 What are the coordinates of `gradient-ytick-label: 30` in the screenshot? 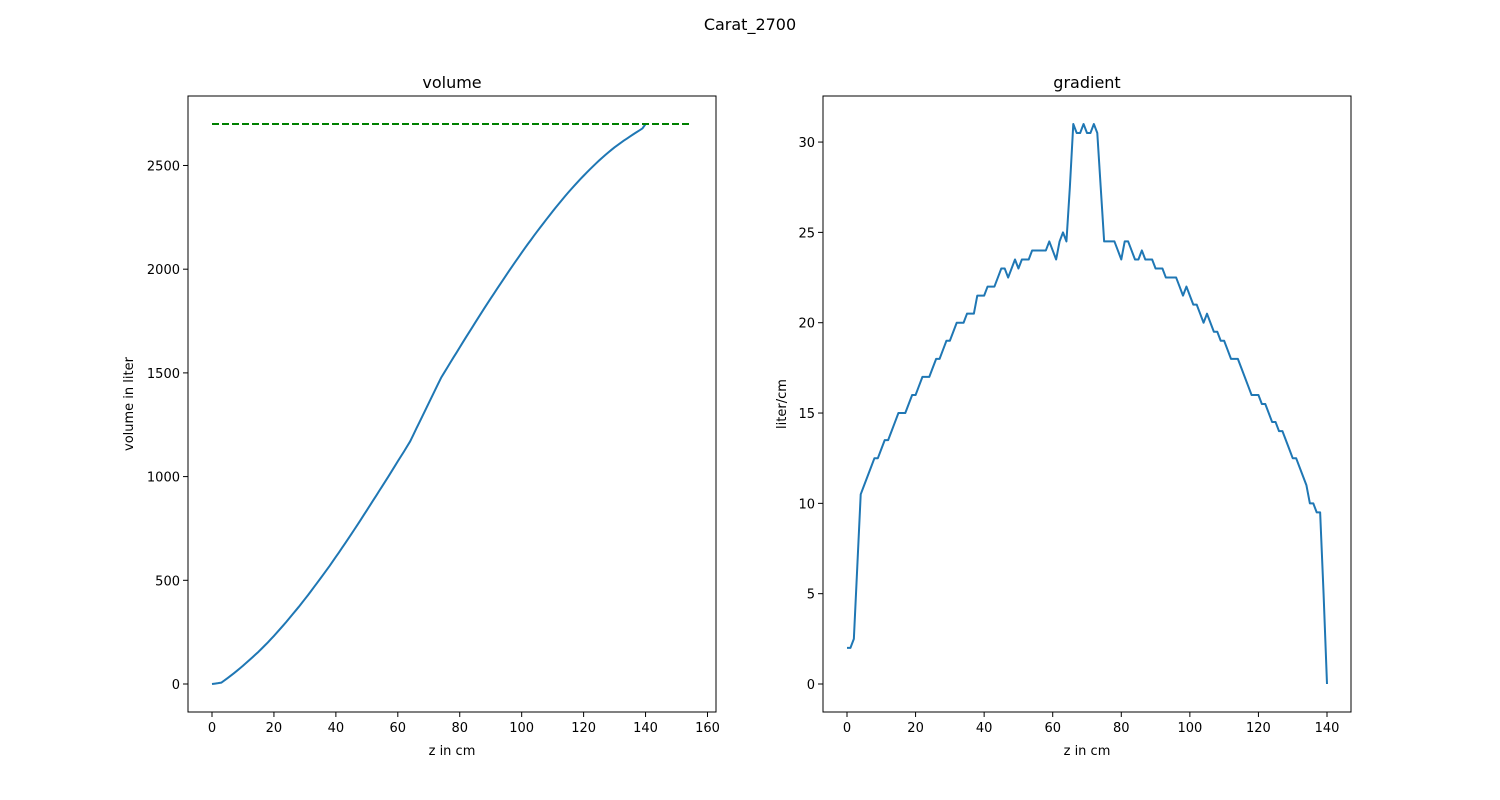 It's located at (806, 143).